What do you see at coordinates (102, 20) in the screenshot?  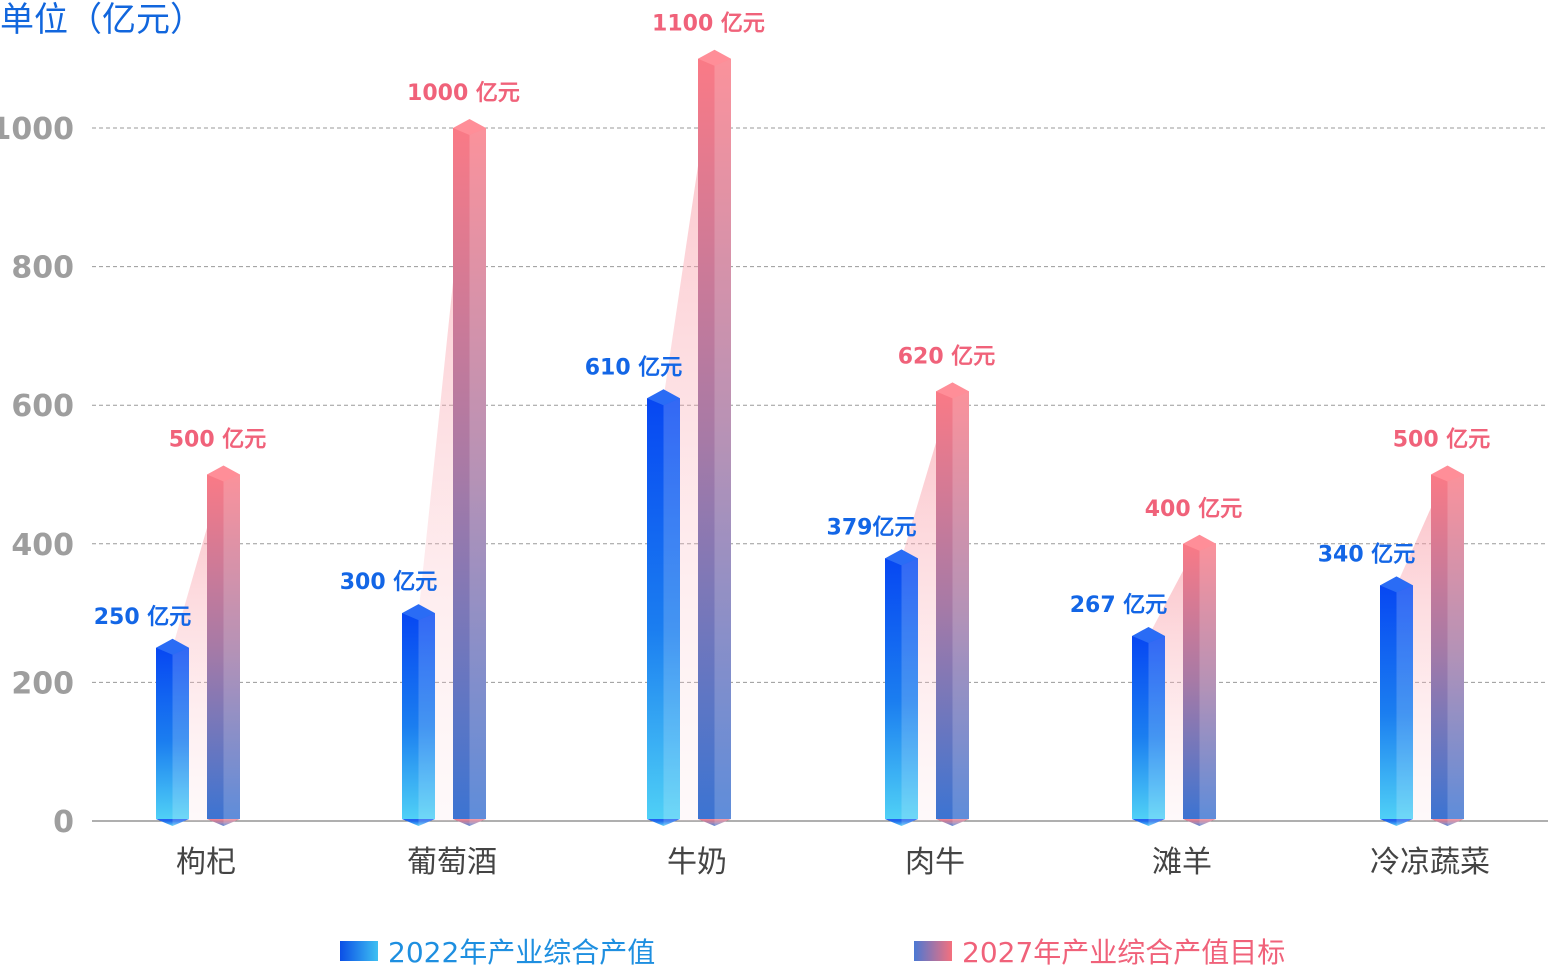 I see `unit-label: 单位（亿元）` at bounding box center [102, 20].